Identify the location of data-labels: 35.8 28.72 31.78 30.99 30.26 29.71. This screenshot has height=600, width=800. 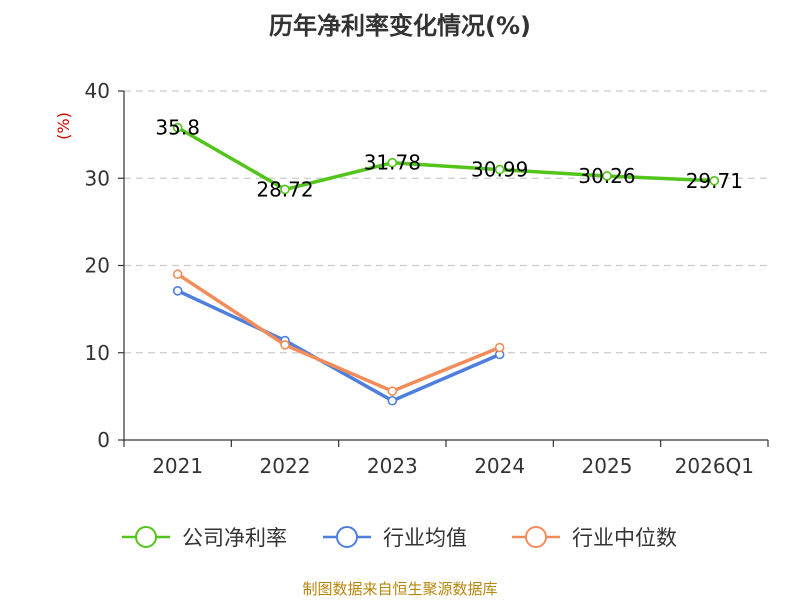
(449, 159).